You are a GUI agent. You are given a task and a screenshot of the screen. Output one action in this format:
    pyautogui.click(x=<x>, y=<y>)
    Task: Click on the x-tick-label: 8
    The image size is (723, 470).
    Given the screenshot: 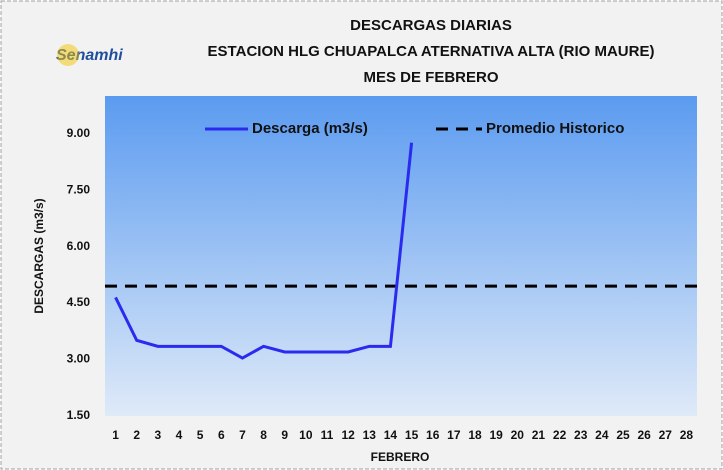 What is the action you would take?
    pyautogui.click(x=263, y=435)
    